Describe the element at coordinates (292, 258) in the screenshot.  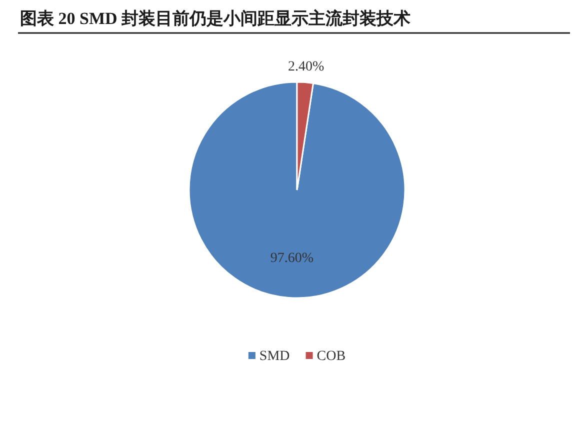
I see `data-label: 97.60%` at that location.